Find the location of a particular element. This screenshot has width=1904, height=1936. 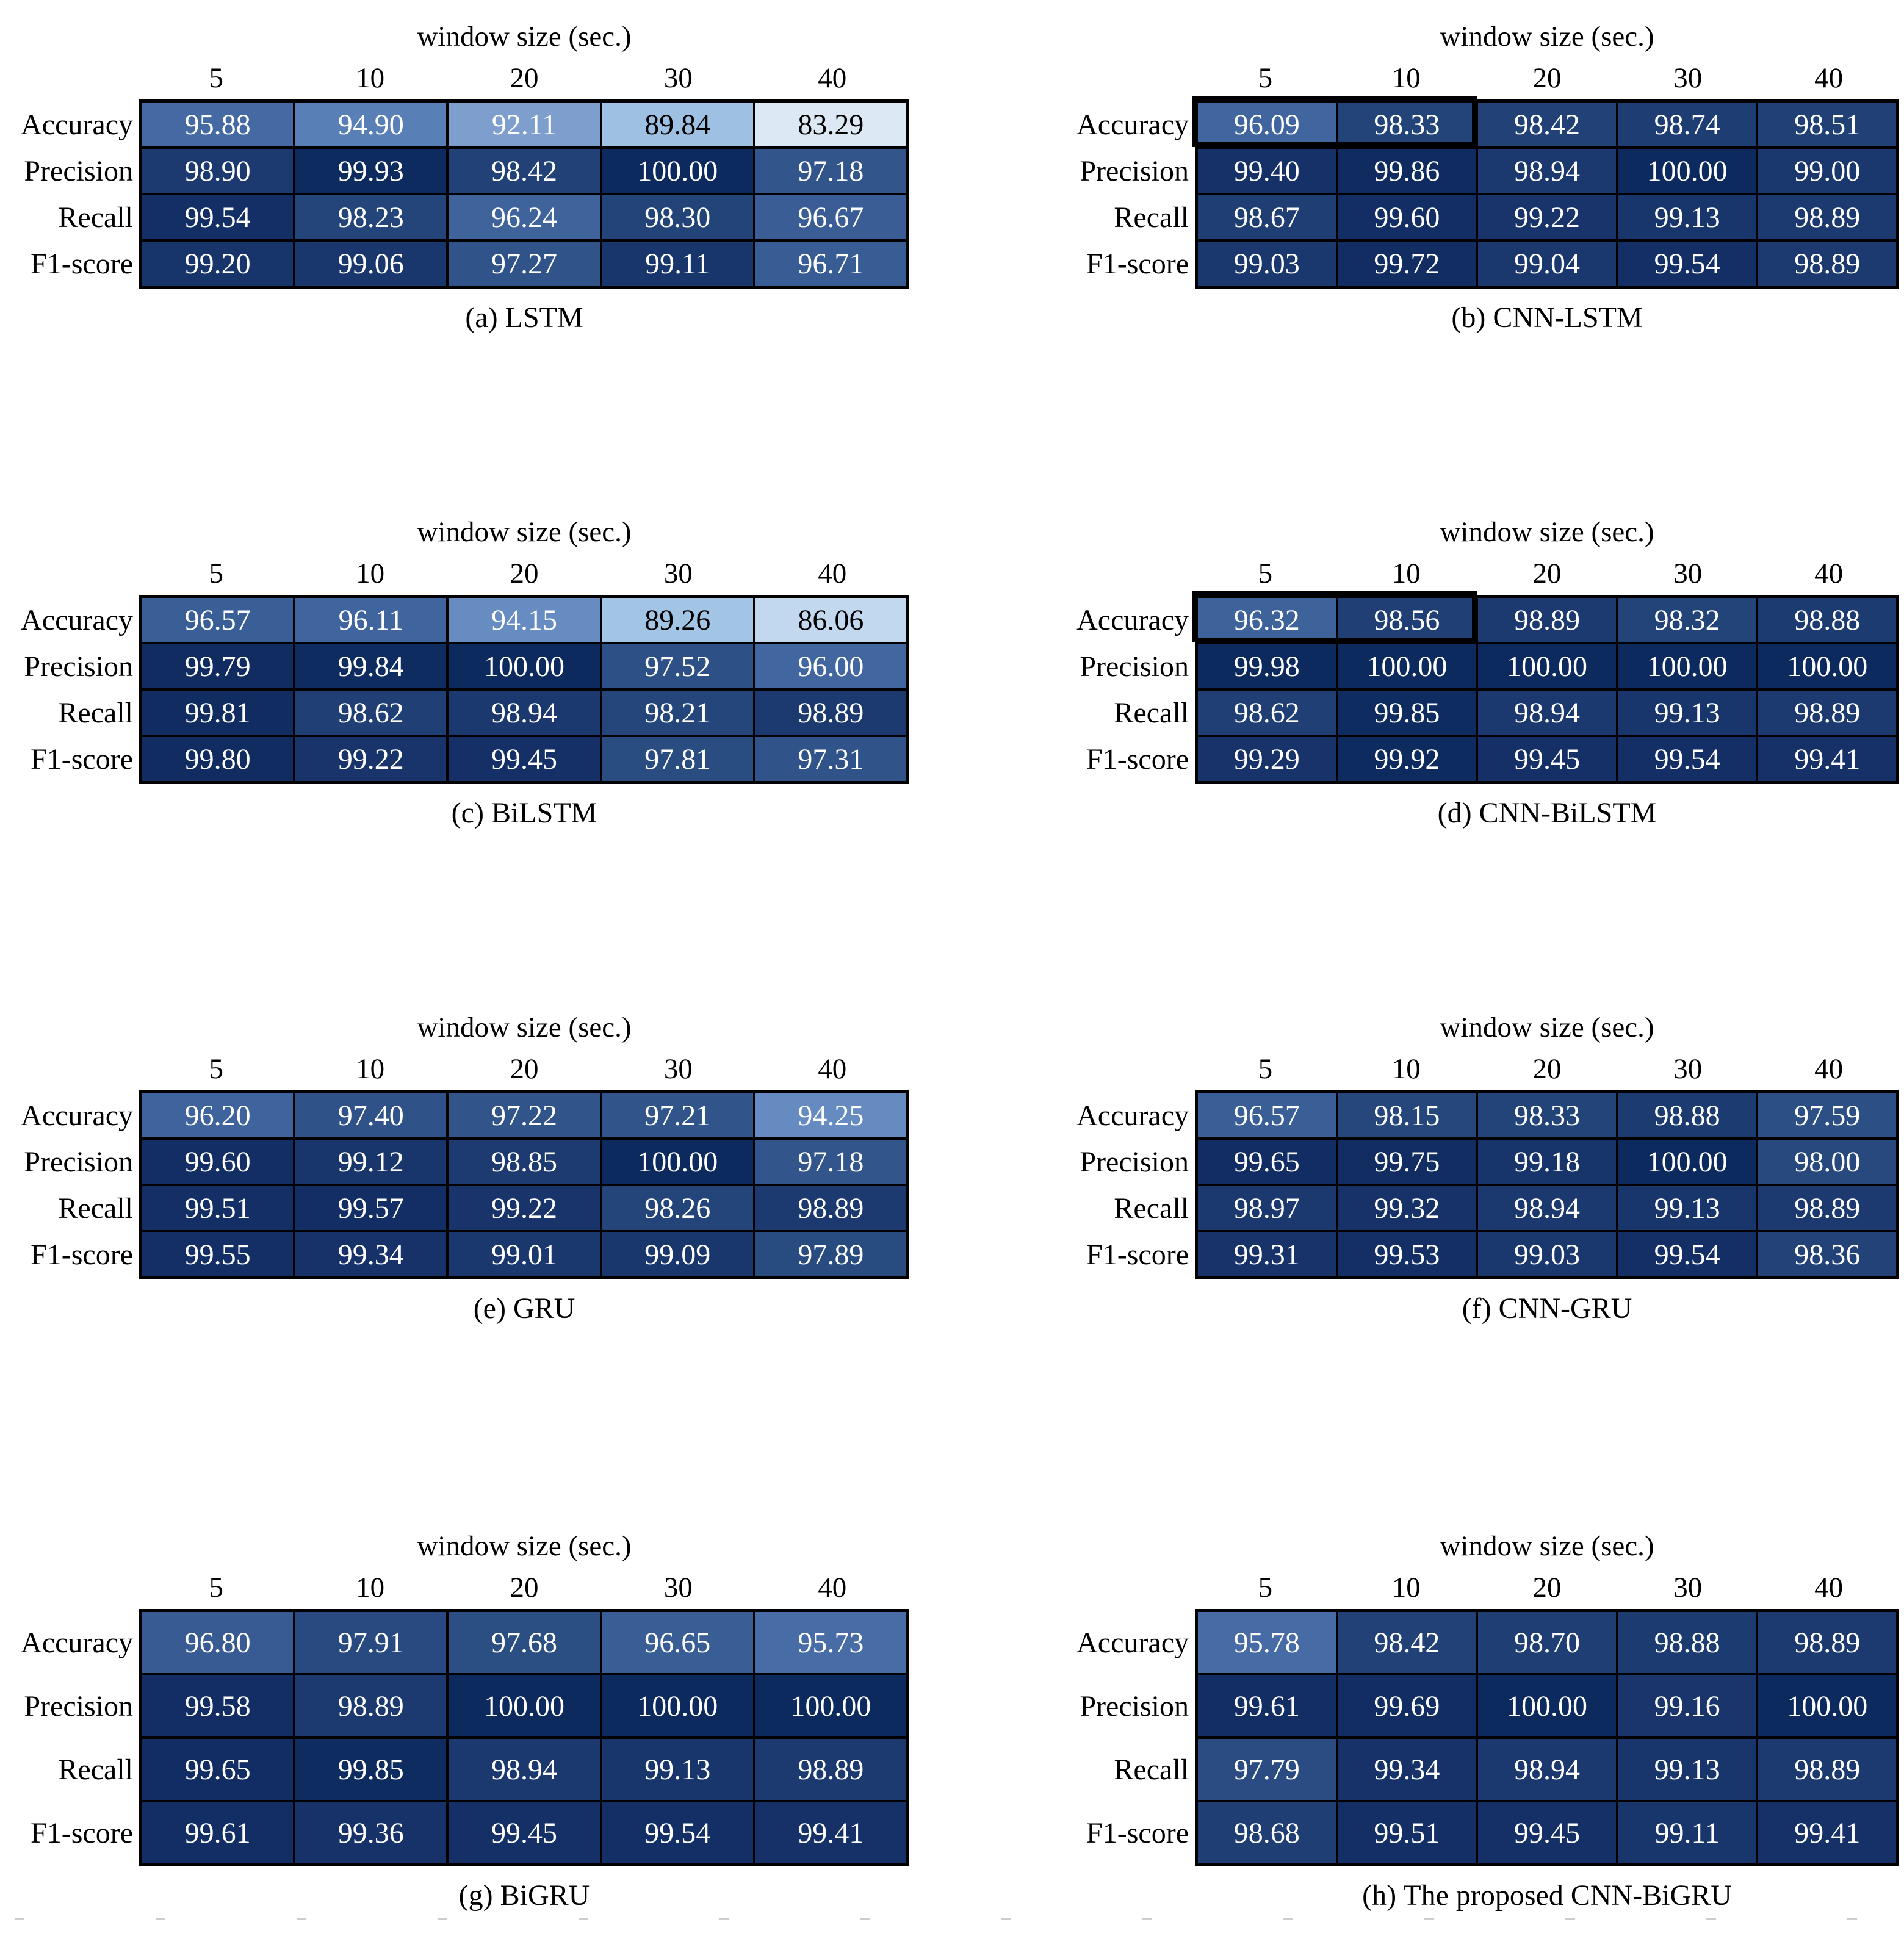

heatmap-cell: 99.40 is located at coordinates (1267, 171).